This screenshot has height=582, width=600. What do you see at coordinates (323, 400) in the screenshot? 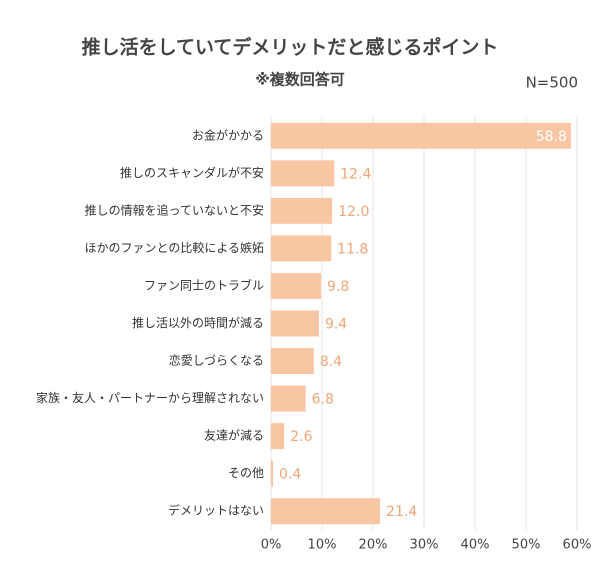
I see `data-label: 6.8` at bounding box center [323, 400].